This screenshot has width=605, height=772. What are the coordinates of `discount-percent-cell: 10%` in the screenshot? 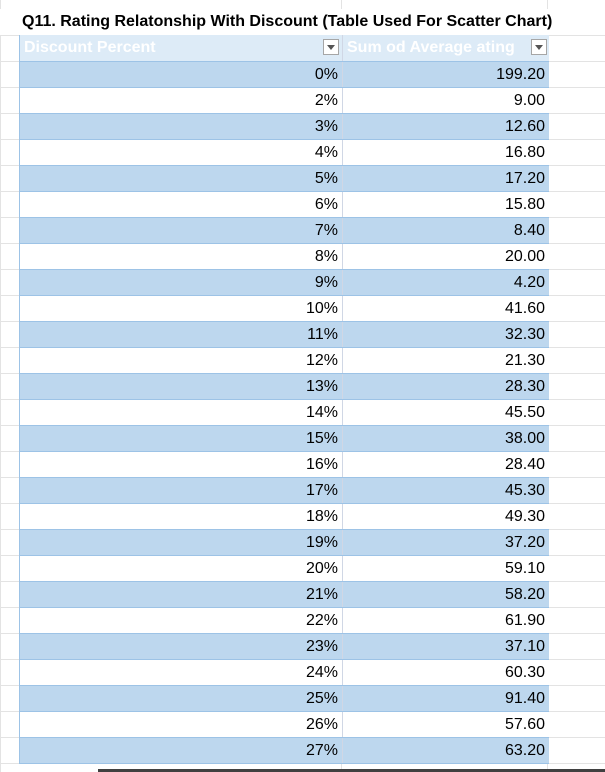 It's located at (181, 308).